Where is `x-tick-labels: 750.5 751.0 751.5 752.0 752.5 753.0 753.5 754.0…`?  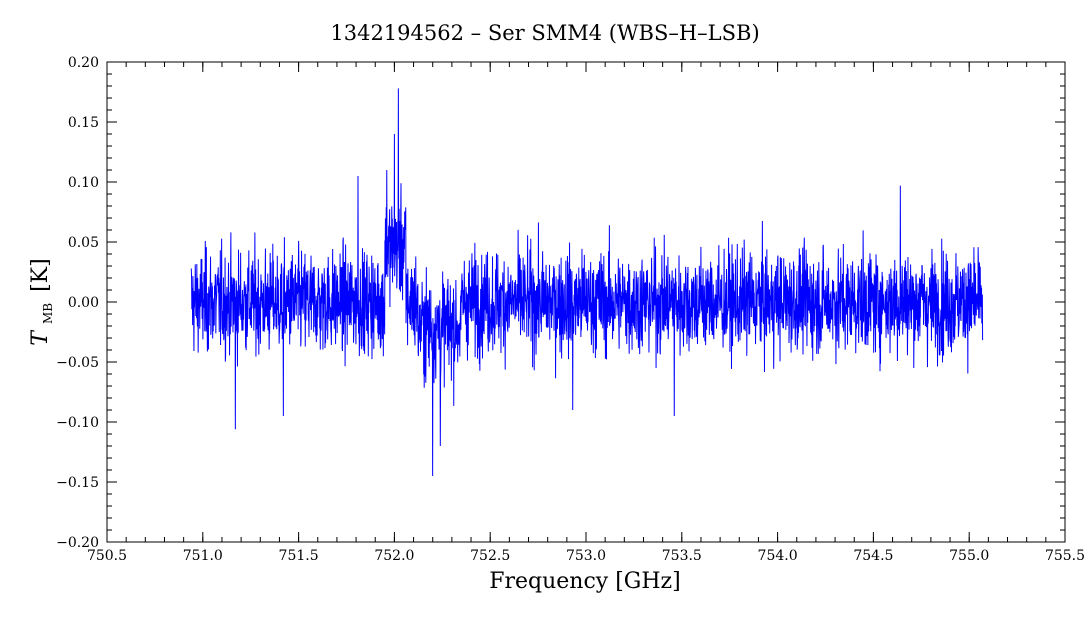
x-tick-labels: 750.5 751.0 751.5 752.0 752.5 753.0 753.5 754.0… is located at coordinates (586, 556).